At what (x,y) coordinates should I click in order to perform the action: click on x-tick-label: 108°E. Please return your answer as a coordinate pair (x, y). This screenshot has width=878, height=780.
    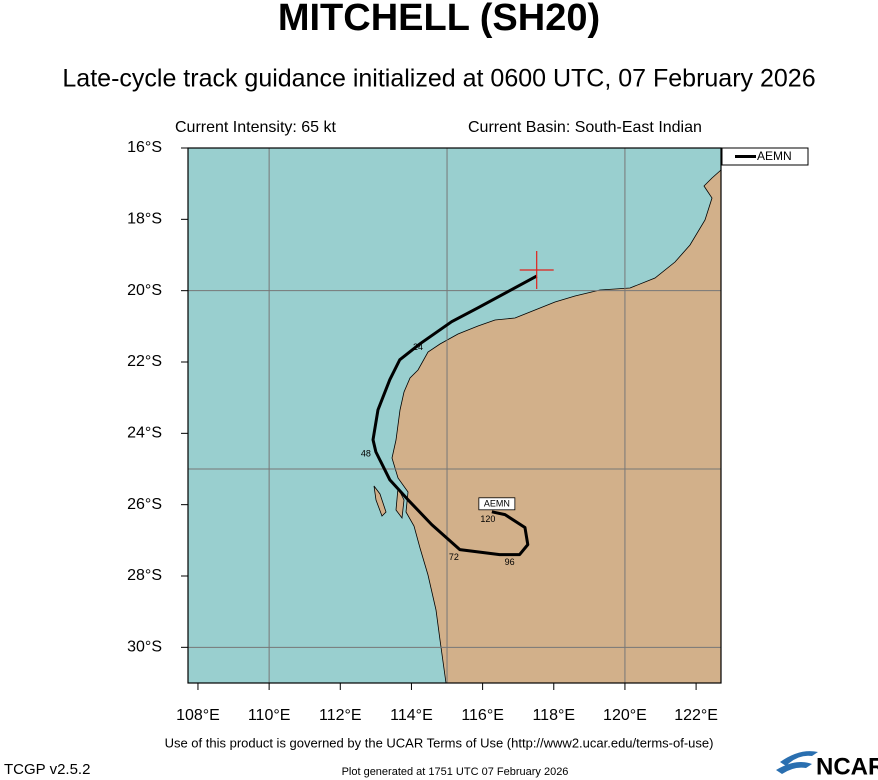
    Looking at the image, I should click on (198, 715).